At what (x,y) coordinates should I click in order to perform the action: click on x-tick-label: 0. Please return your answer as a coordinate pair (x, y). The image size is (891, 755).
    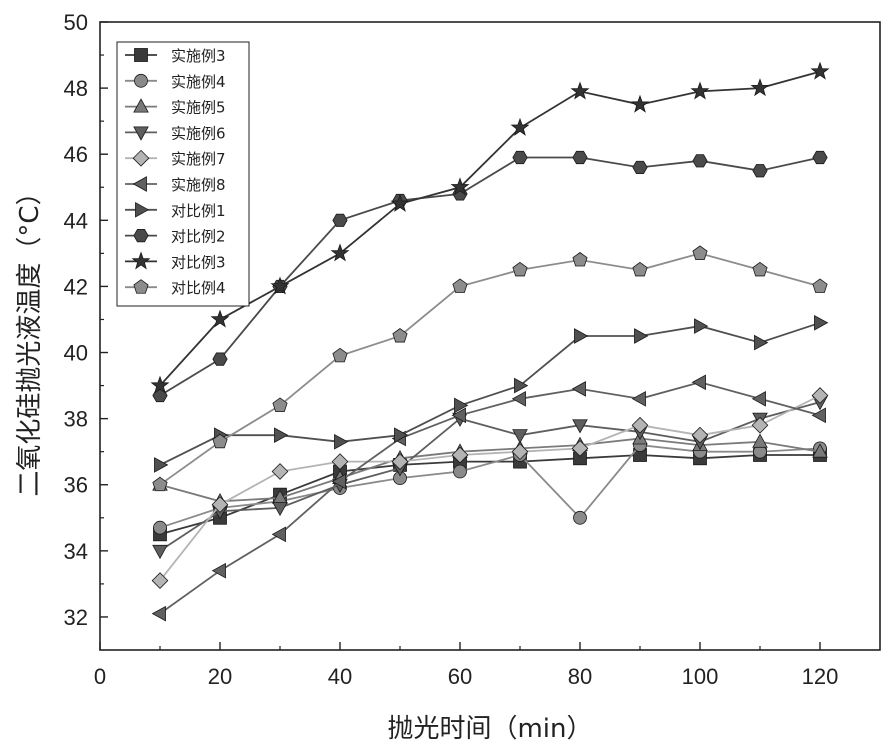
    Looking at the image, I should click on (100, 676).